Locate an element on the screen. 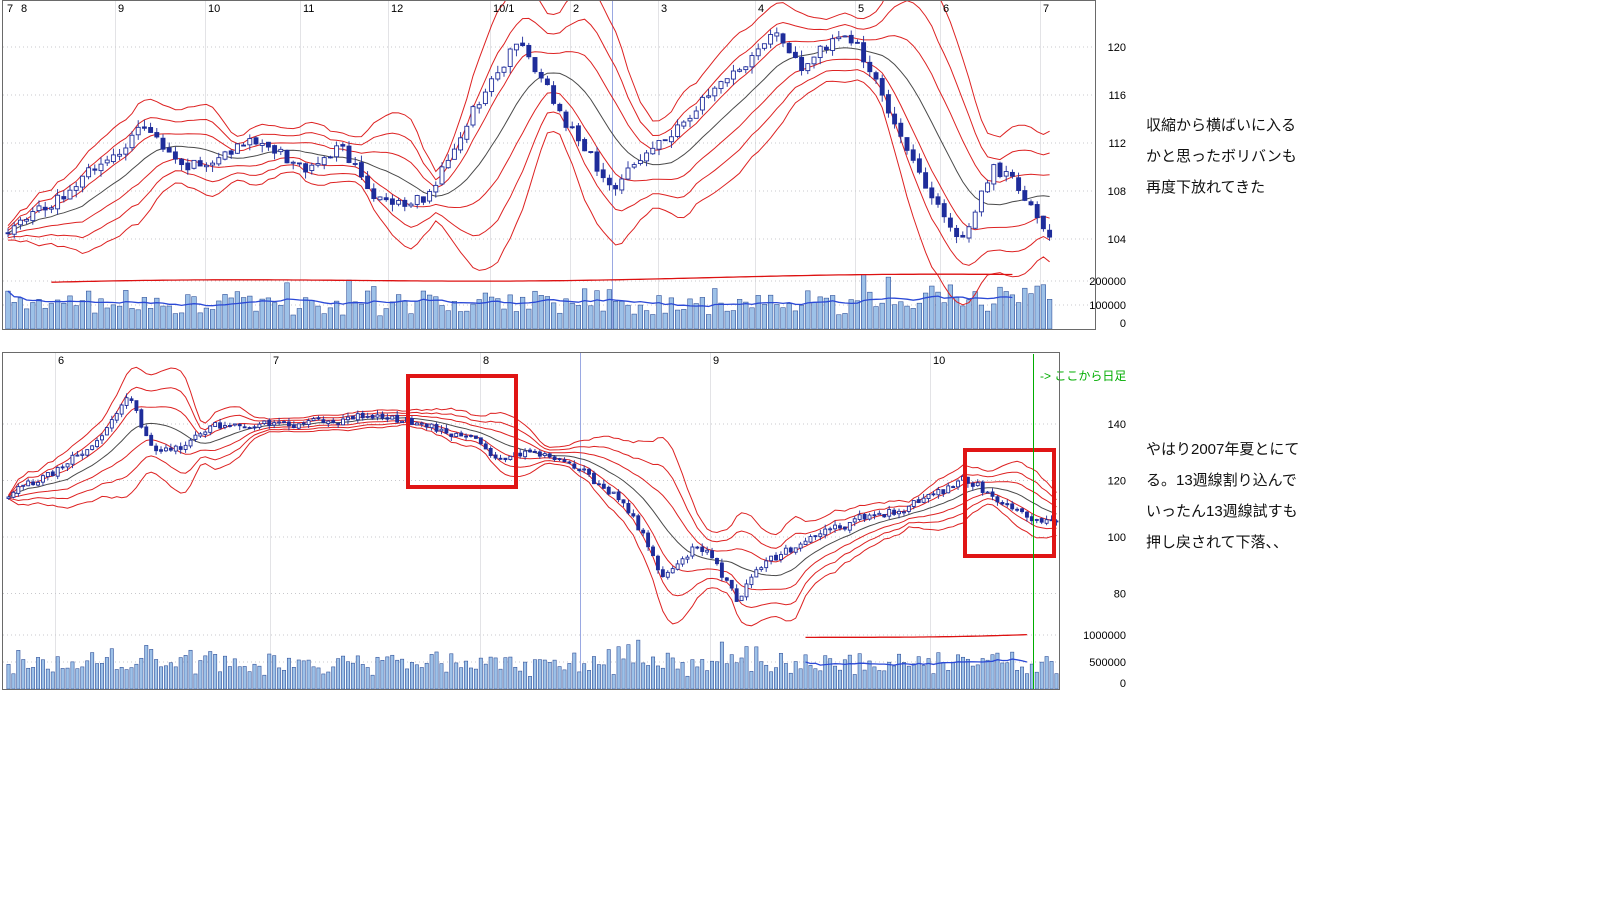 The width and height of the screenshot is (1600, 904). y-tick-label: 112 is located at coordinates (1117, 144).